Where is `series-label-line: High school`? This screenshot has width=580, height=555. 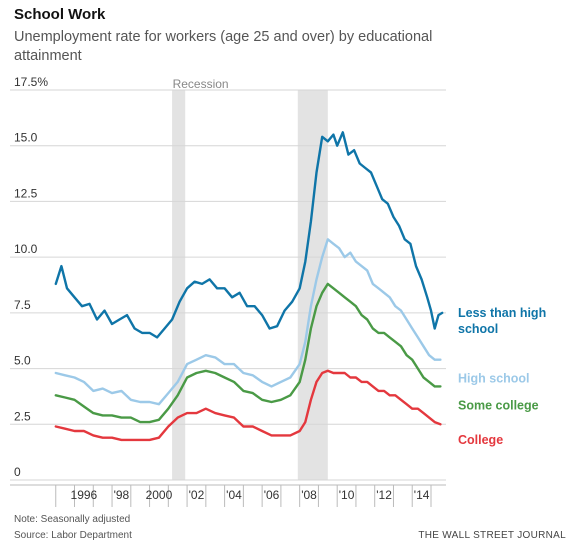
series-label-line: High school is located at coordinates (494, 379).